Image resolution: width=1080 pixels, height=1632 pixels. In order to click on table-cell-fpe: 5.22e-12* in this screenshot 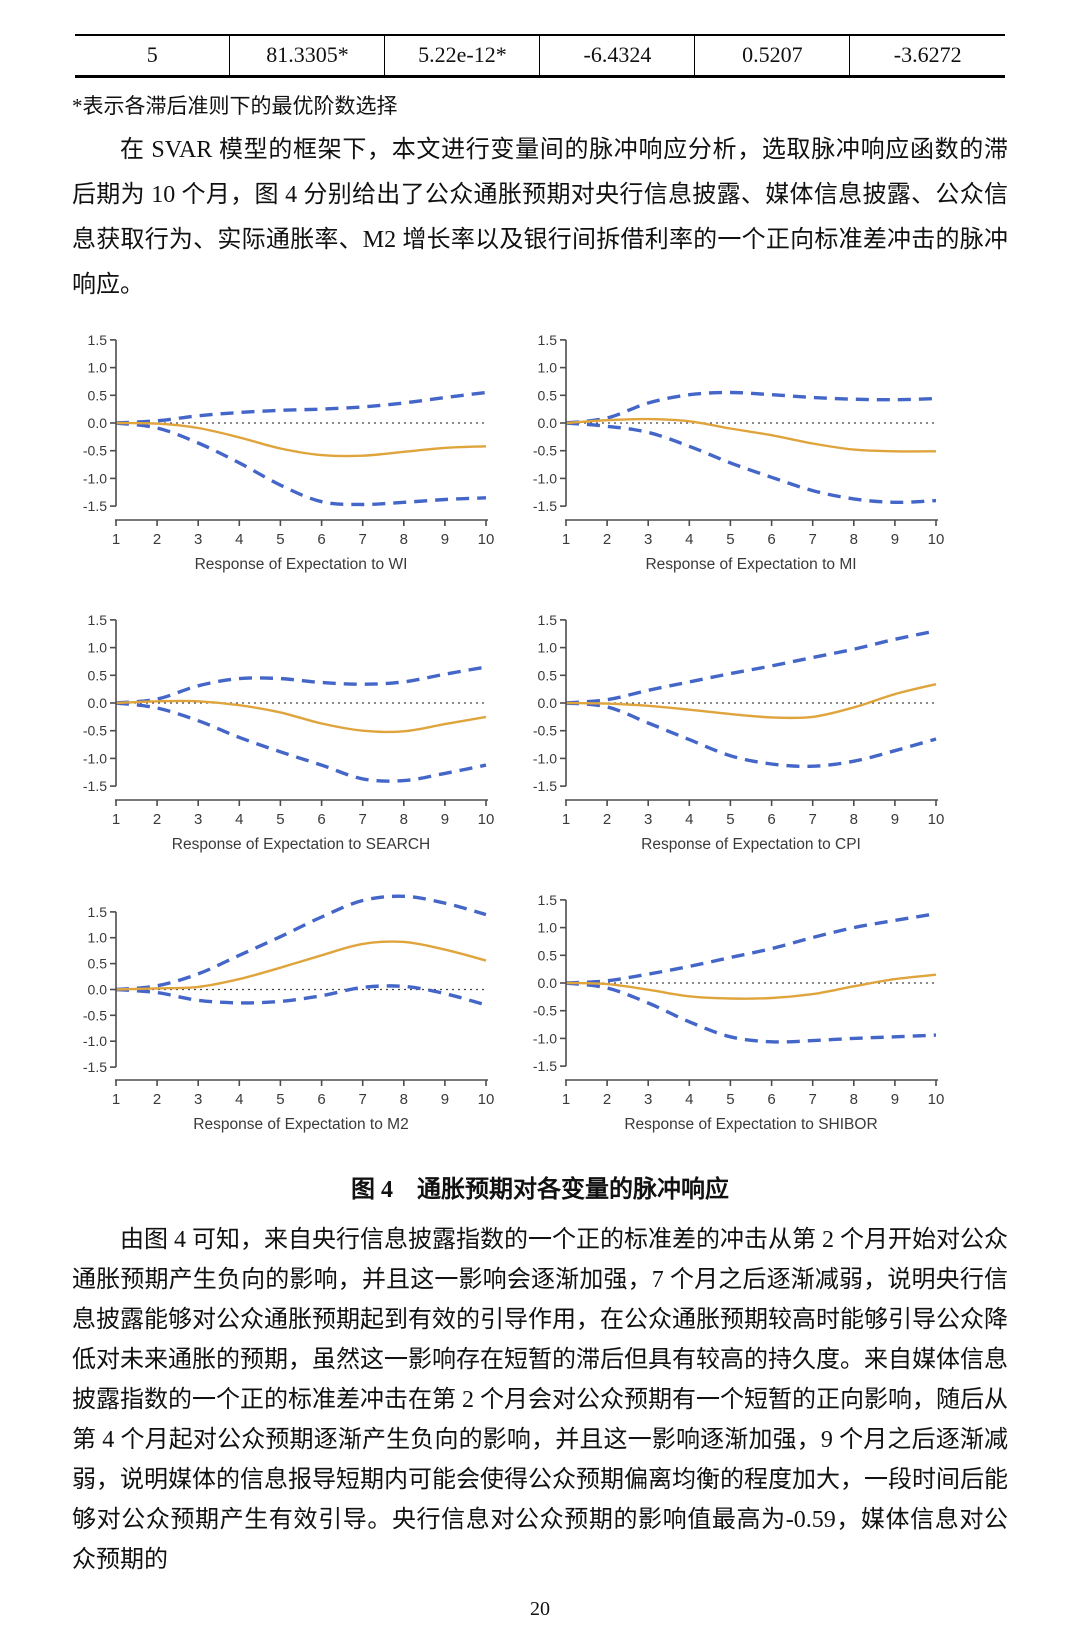, I will do `click(462, 56)`.